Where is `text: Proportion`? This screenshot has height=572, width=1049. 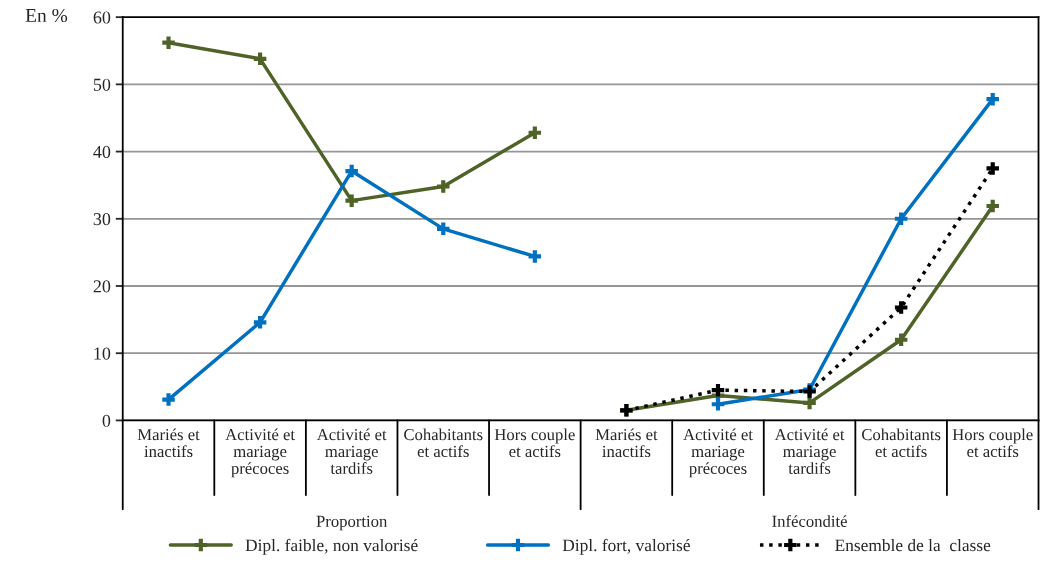 text: Proportion is located at coordinates (352, 523).